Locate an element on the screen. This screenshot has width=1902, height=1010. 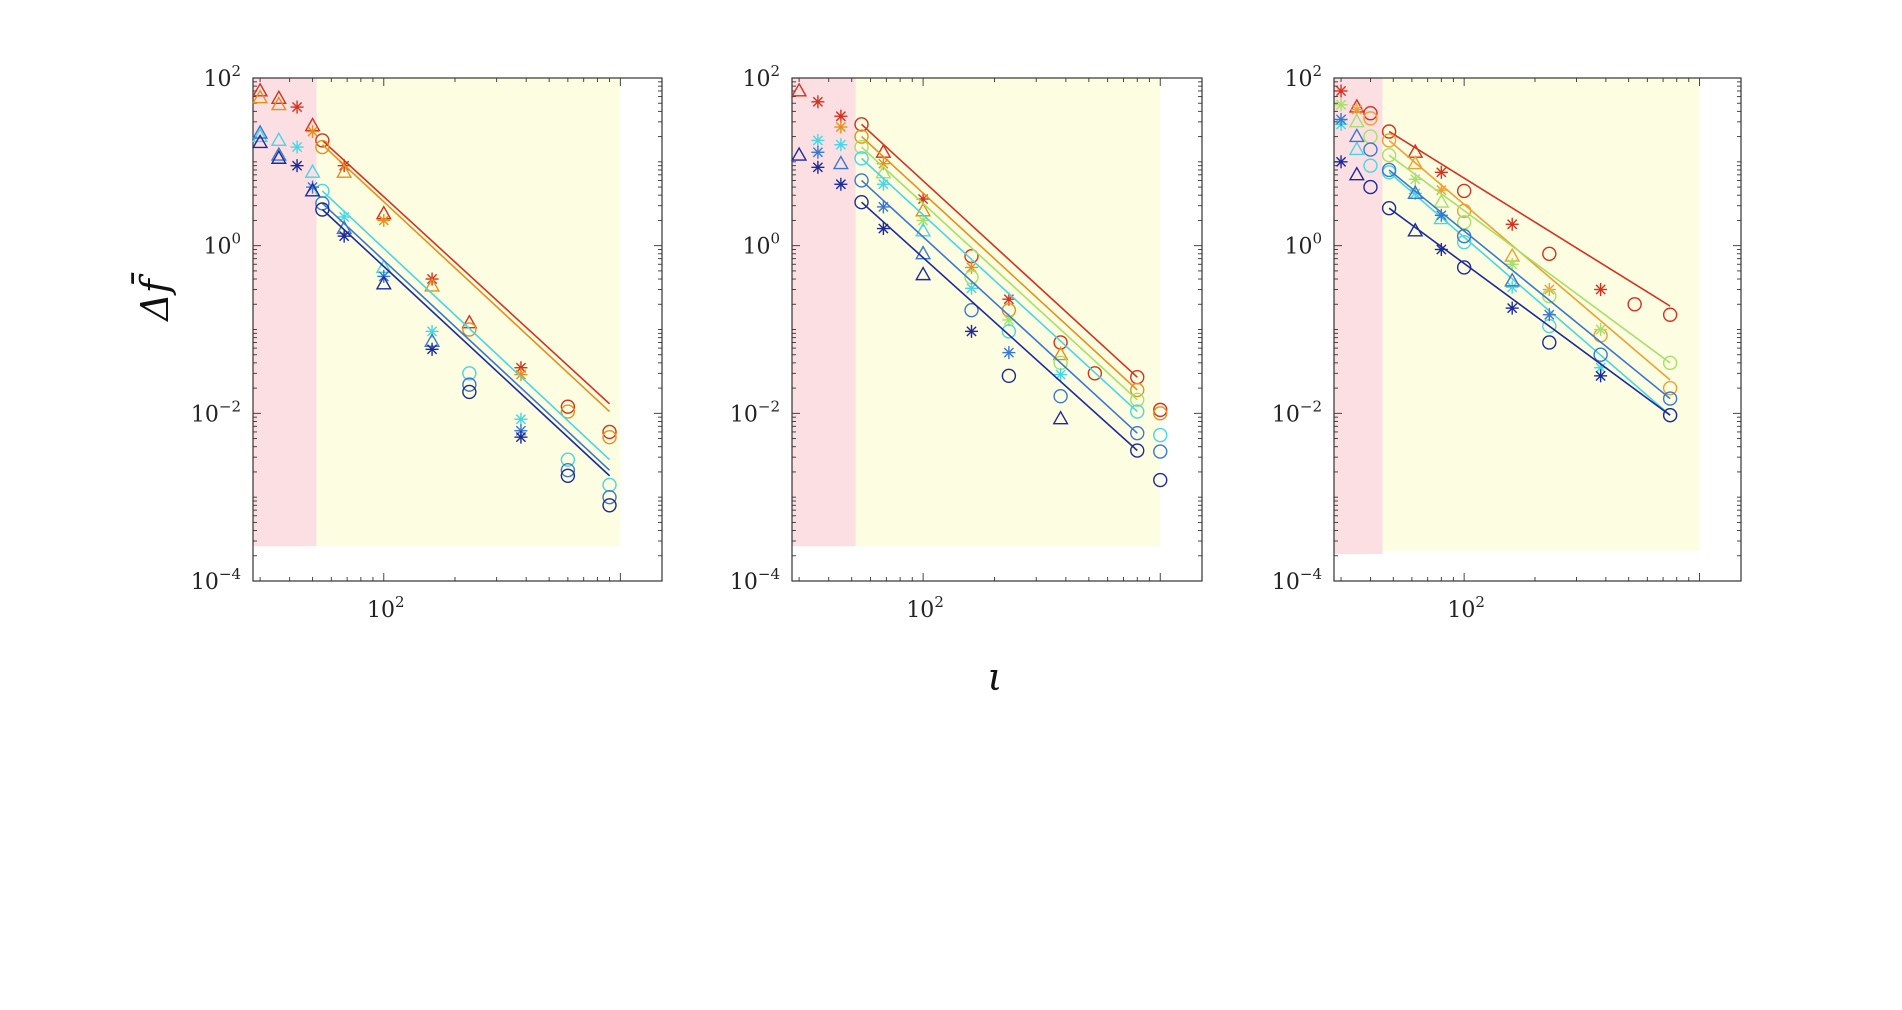
panel-left: 10² 10⁰ 10⁻² 10⁻⁴ 10² is located at coordinates (427, 342).